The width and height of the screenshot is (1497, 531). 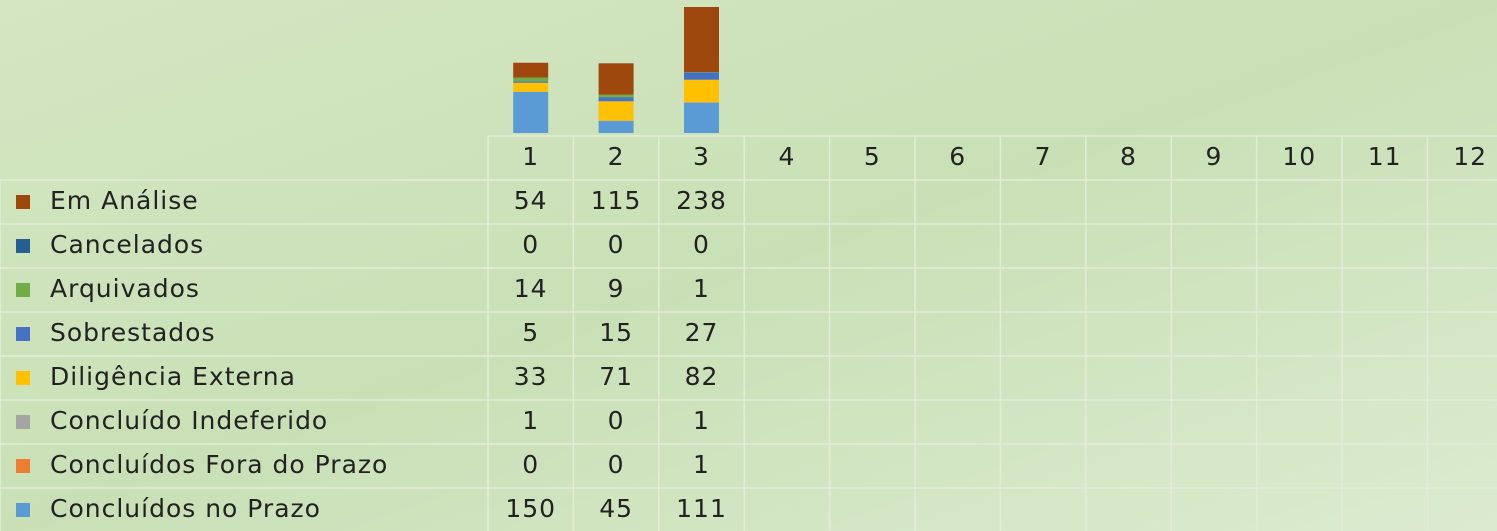 What do you see at coordinates (1128, 156) in the screenshot?
I see `column-label: 8` at bounding box center [1128, 156].